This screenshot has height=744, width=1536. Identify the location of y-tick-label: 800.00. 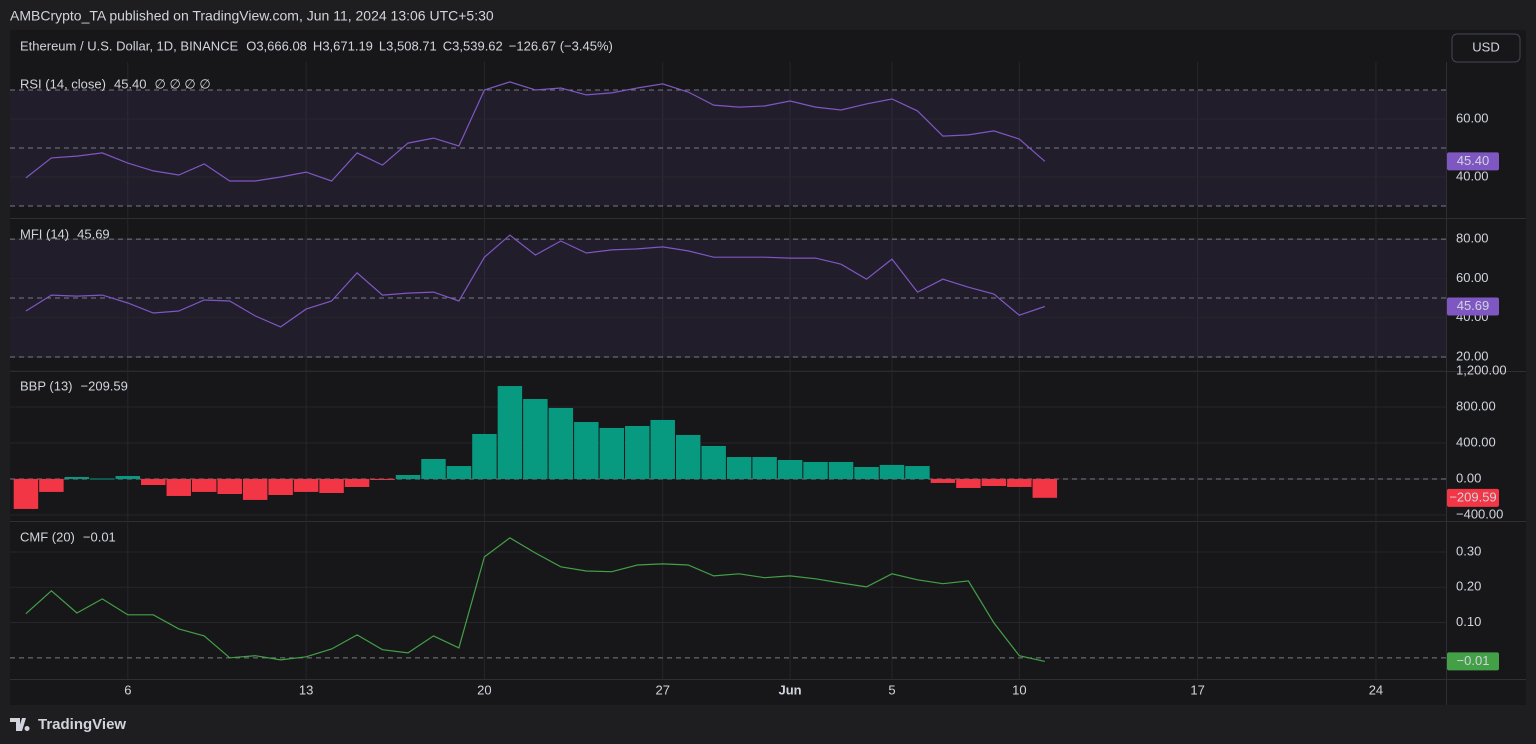
(1476, 405).